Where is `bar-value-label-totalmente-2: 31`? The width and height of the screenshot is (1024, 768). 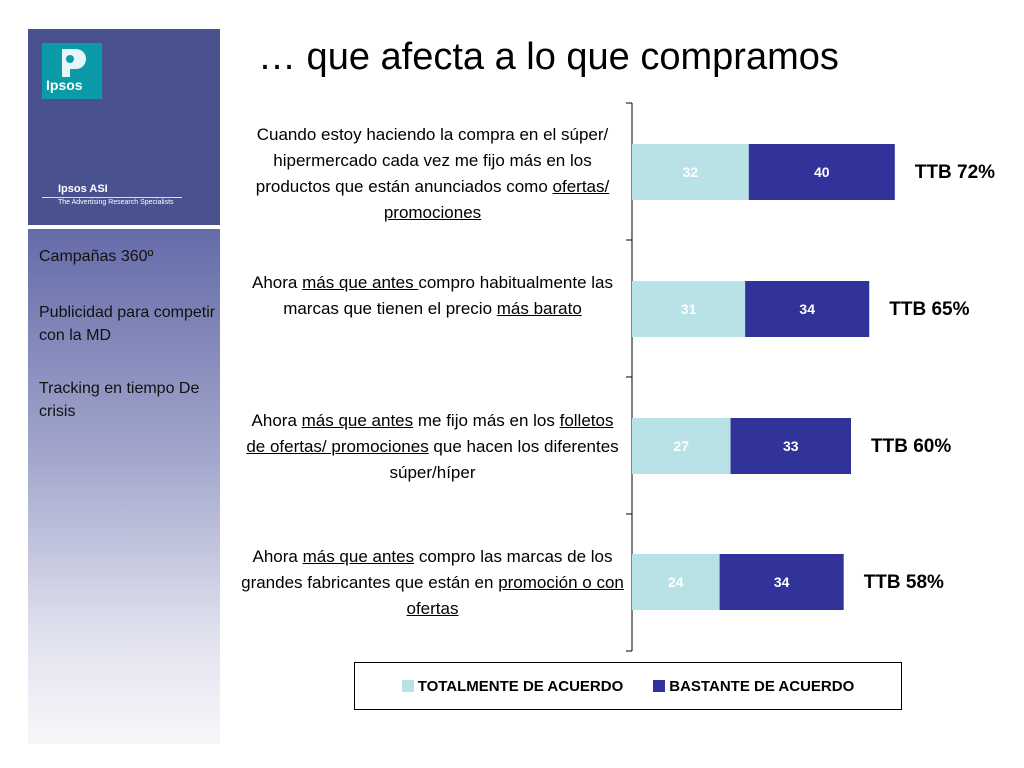 bar-value-label-totalmente-2: 31 is located at coordinates (689, 309).